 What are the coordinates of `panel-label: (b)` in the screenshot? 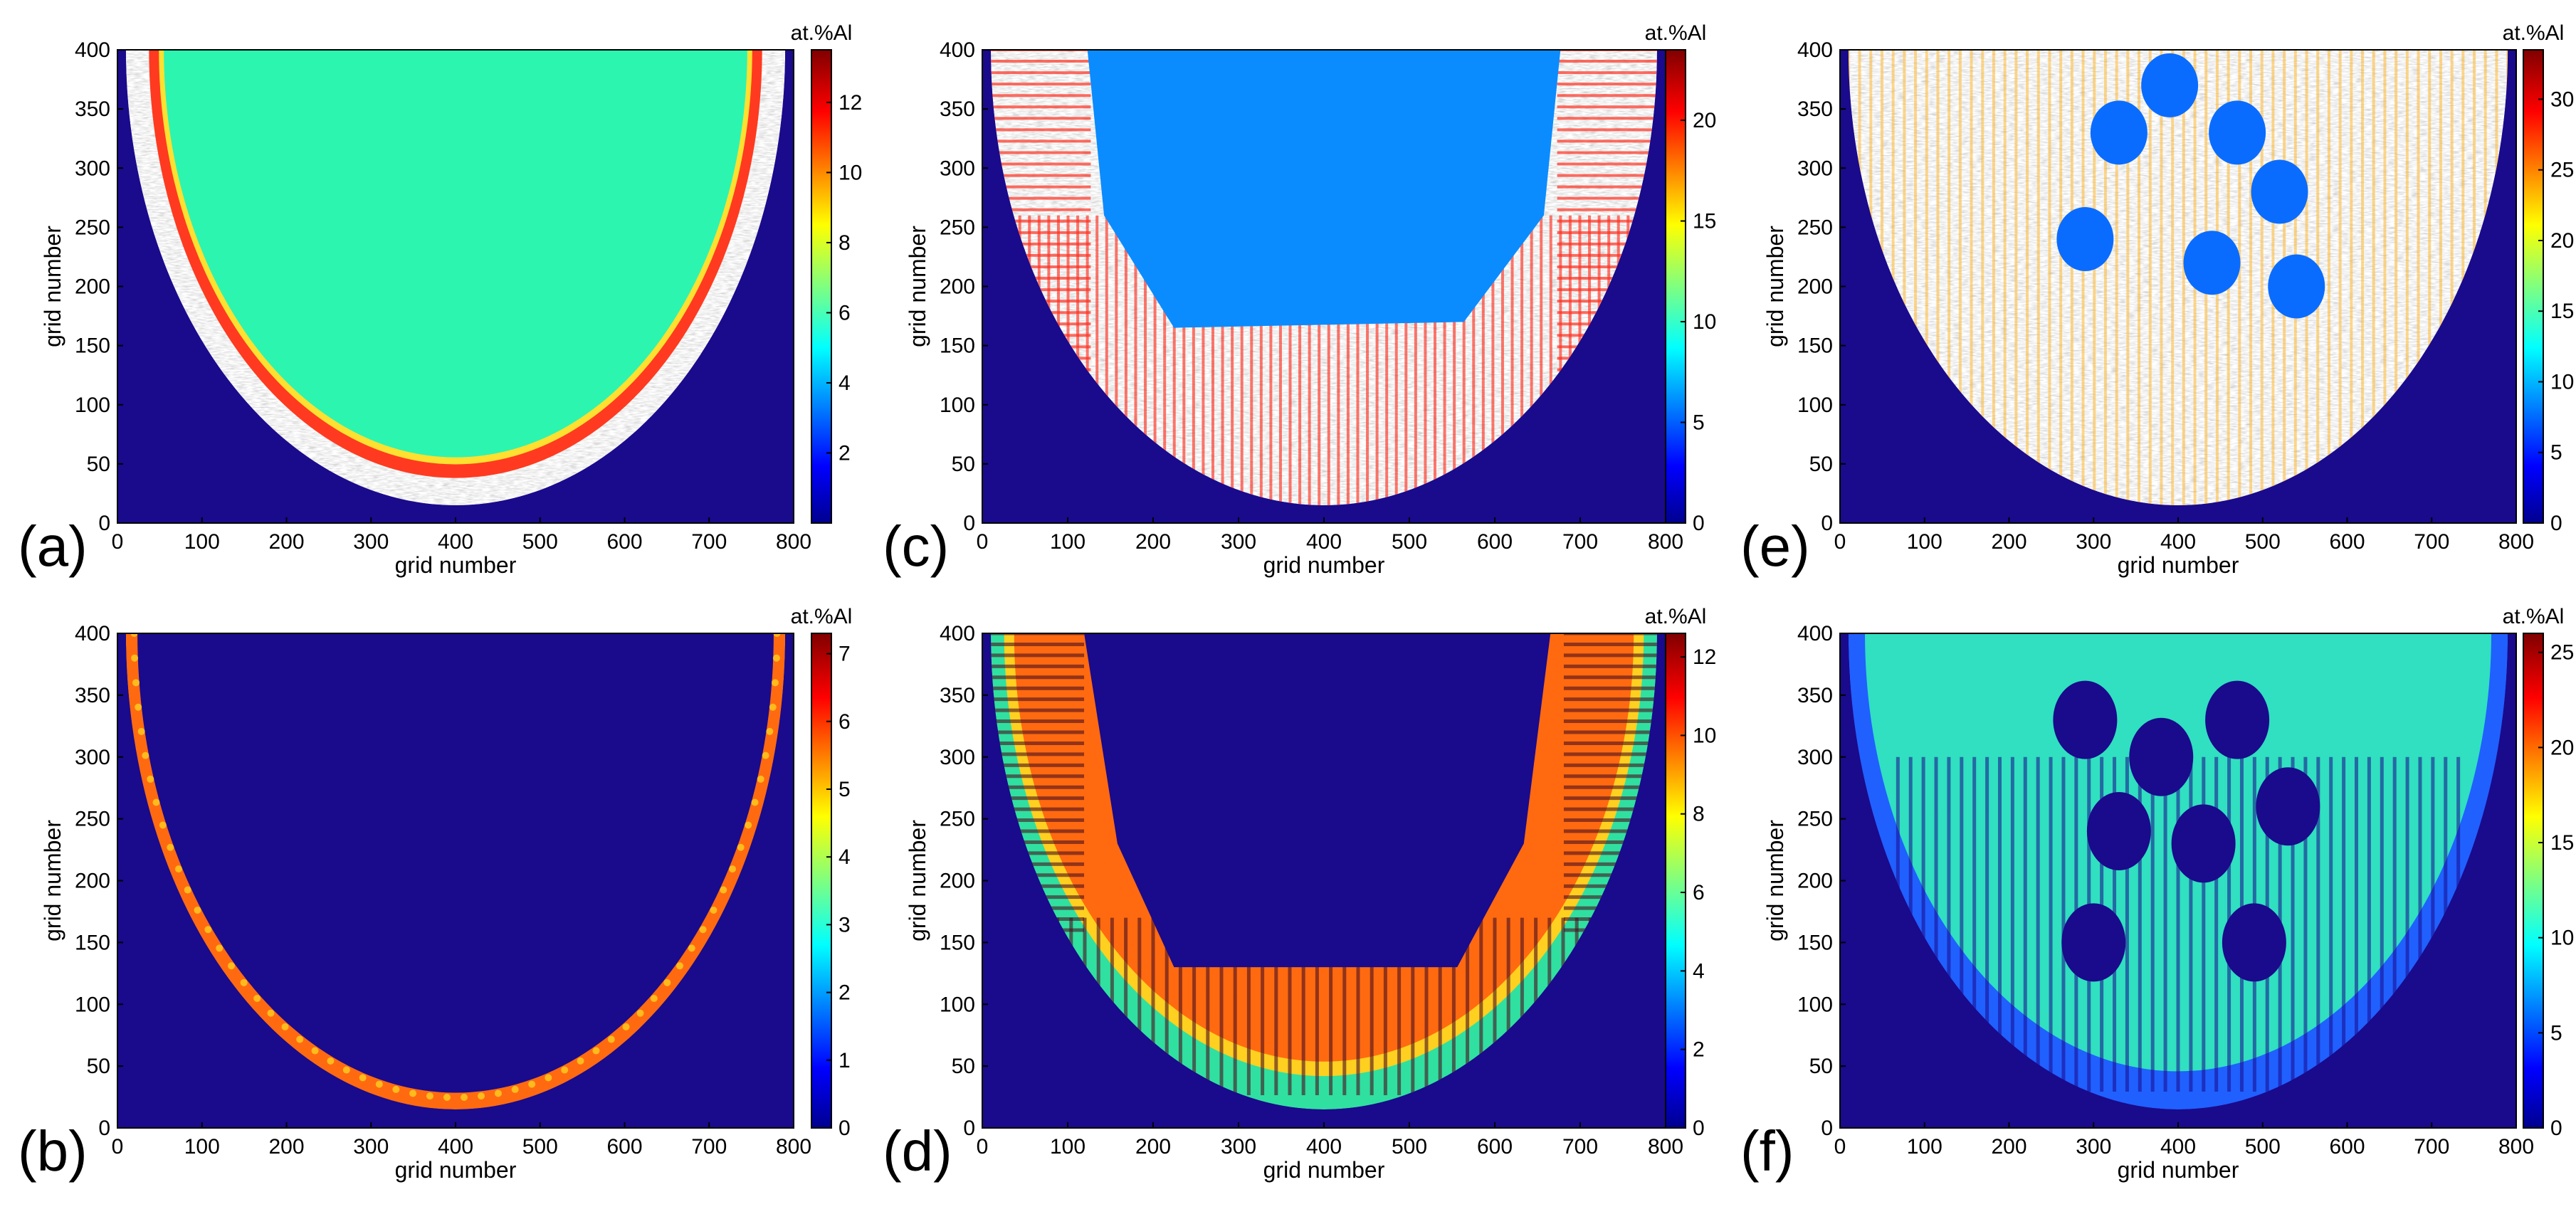 It's located at (53, 1151).